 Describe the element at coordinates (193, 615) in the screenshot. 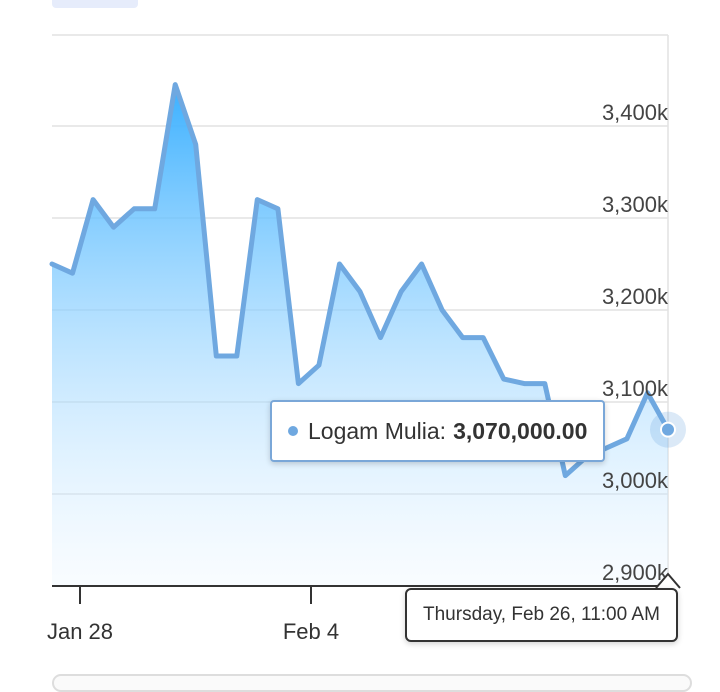

I see `x-axis-ticks: Jan 28 Feb 4` at that location.